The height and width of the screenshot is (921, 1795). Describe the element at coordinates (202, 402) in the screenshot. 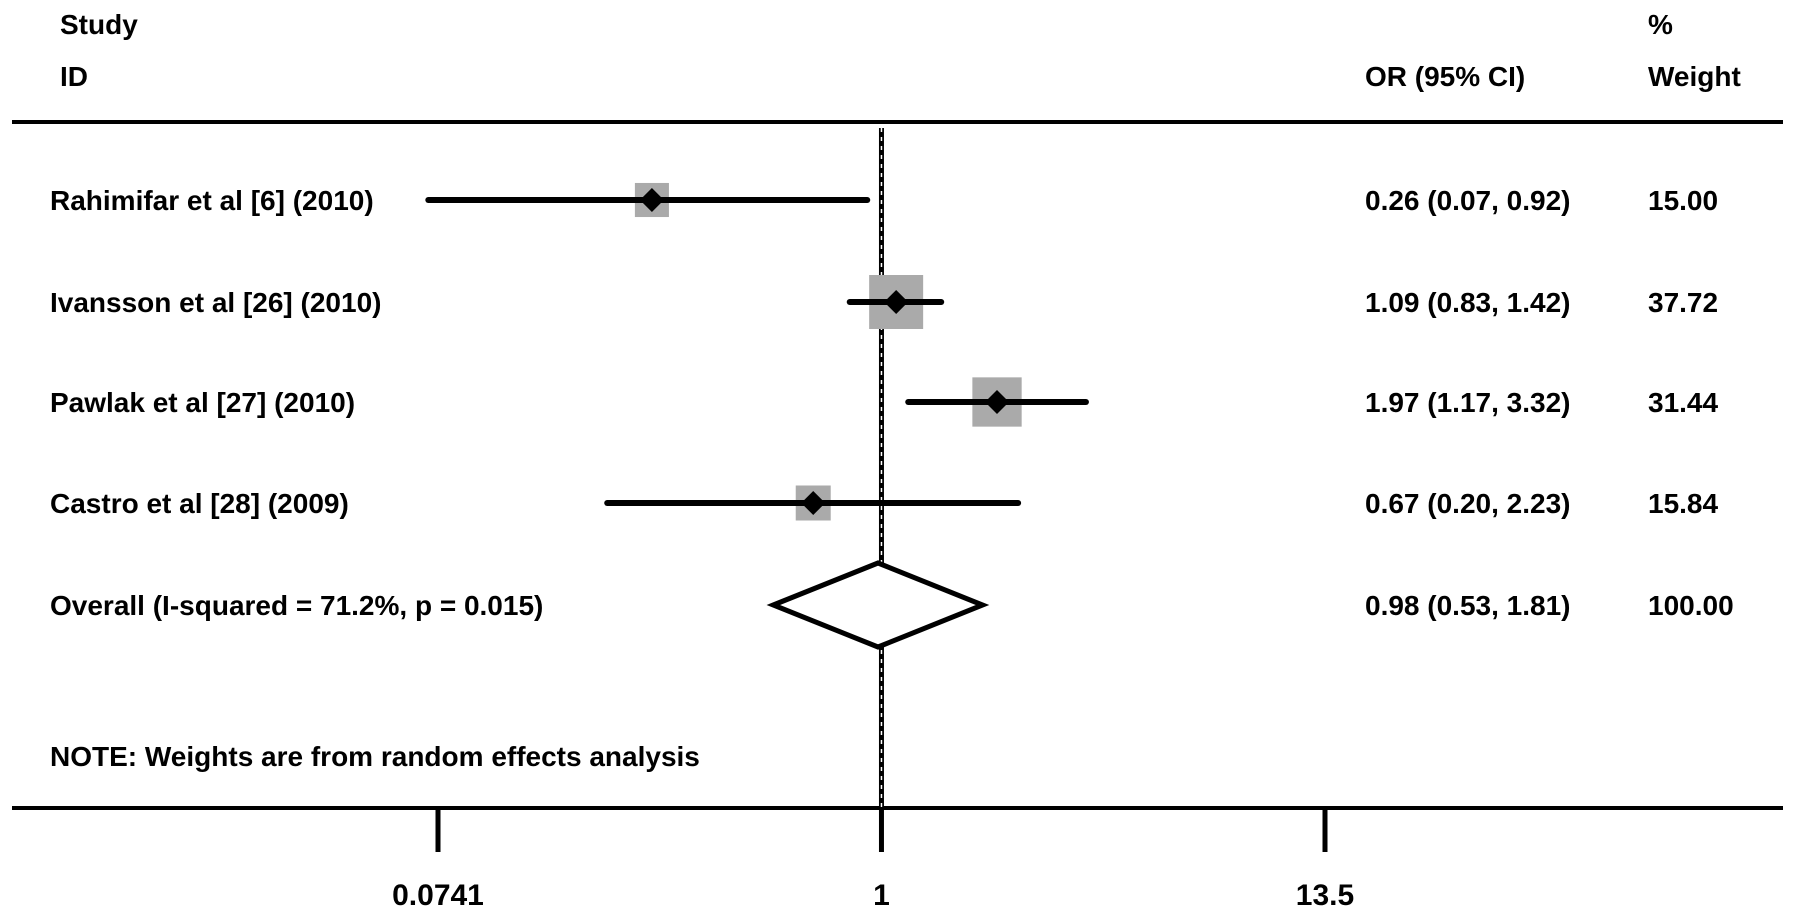

I see `study-label: Pawlak et al [27] (2010)` at that location.